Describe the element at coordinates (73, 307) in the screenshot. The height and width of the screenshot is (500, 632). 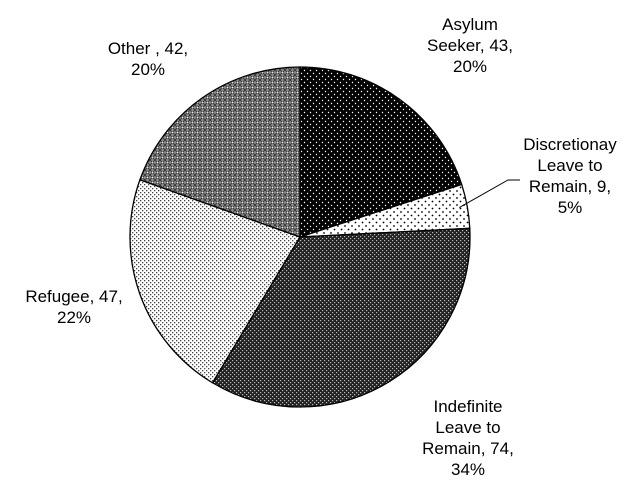
I see `slice-label-refugee: Refugee, 47, 22%` at that location.